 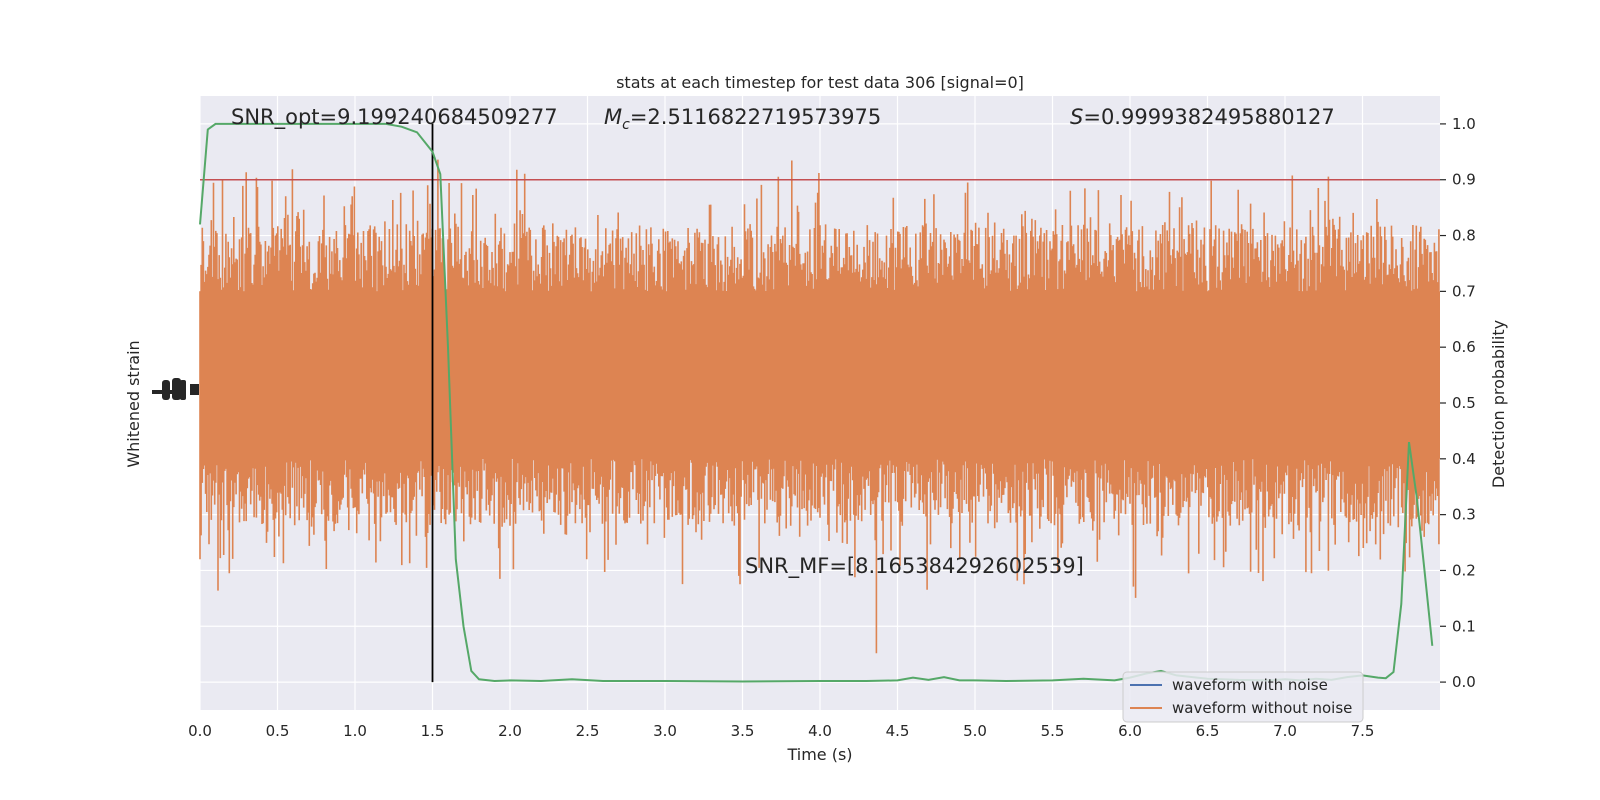 I want to click on x-tick-label: 0.0, so click(x=200, y=731).